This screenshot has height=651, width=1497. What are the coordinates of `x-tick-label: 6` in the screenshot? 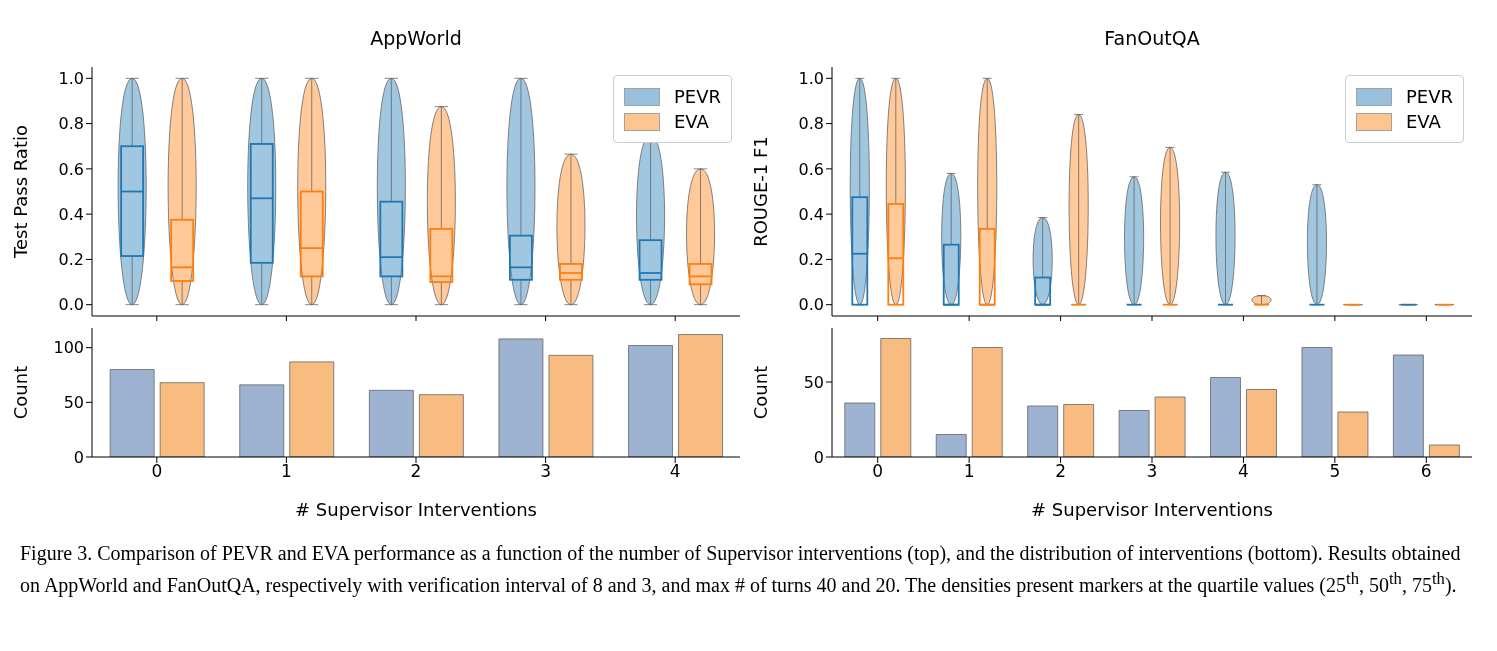 It's located at (1426, 471).